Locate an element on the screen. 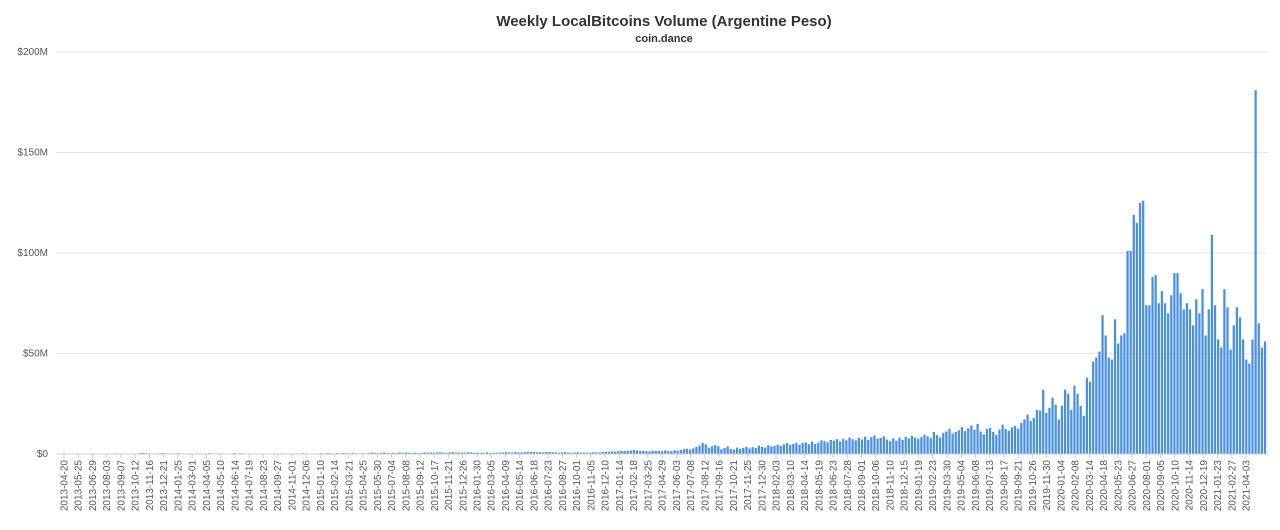 Image resolution: width=1280 pixels, height=530 pixels. x-tick-label: 2015-07-04 is located at coordinates (392, 486).